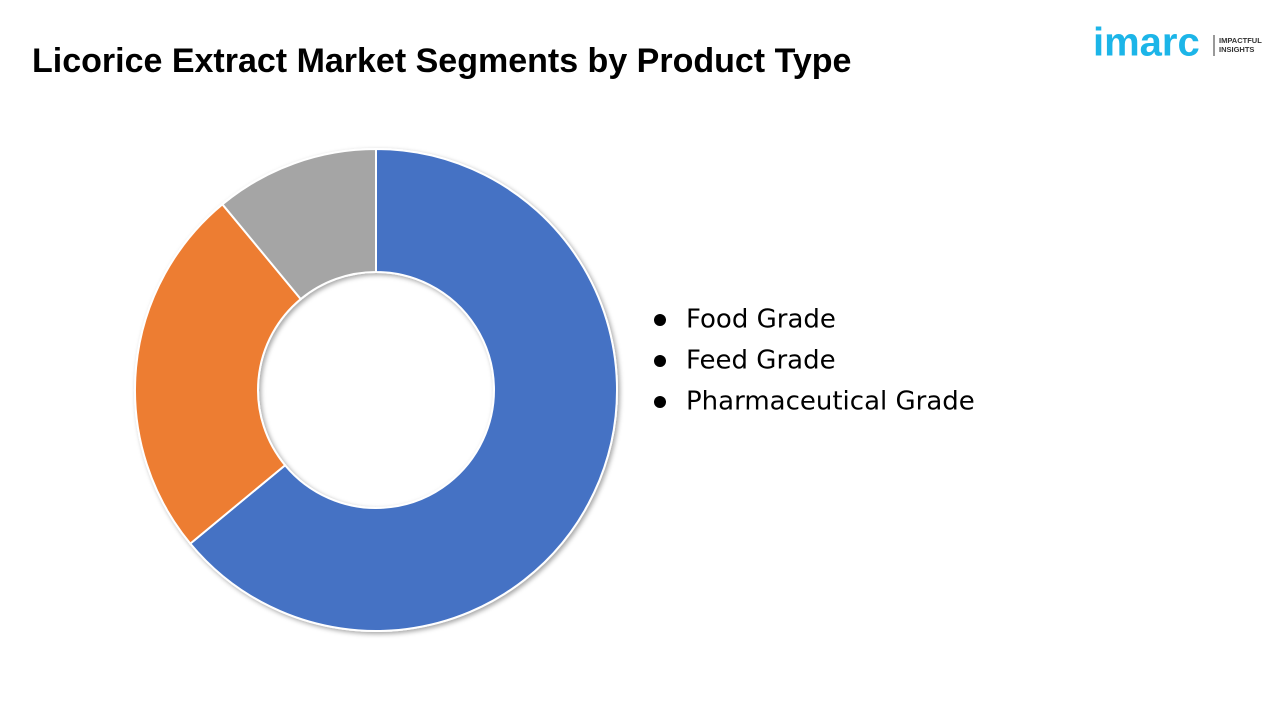 The image size is (1280, 720). What do you see at coordinates (761, 320) in the screenshot?
I see `legend-label: Food Grade` at bounding box center [761, 320].